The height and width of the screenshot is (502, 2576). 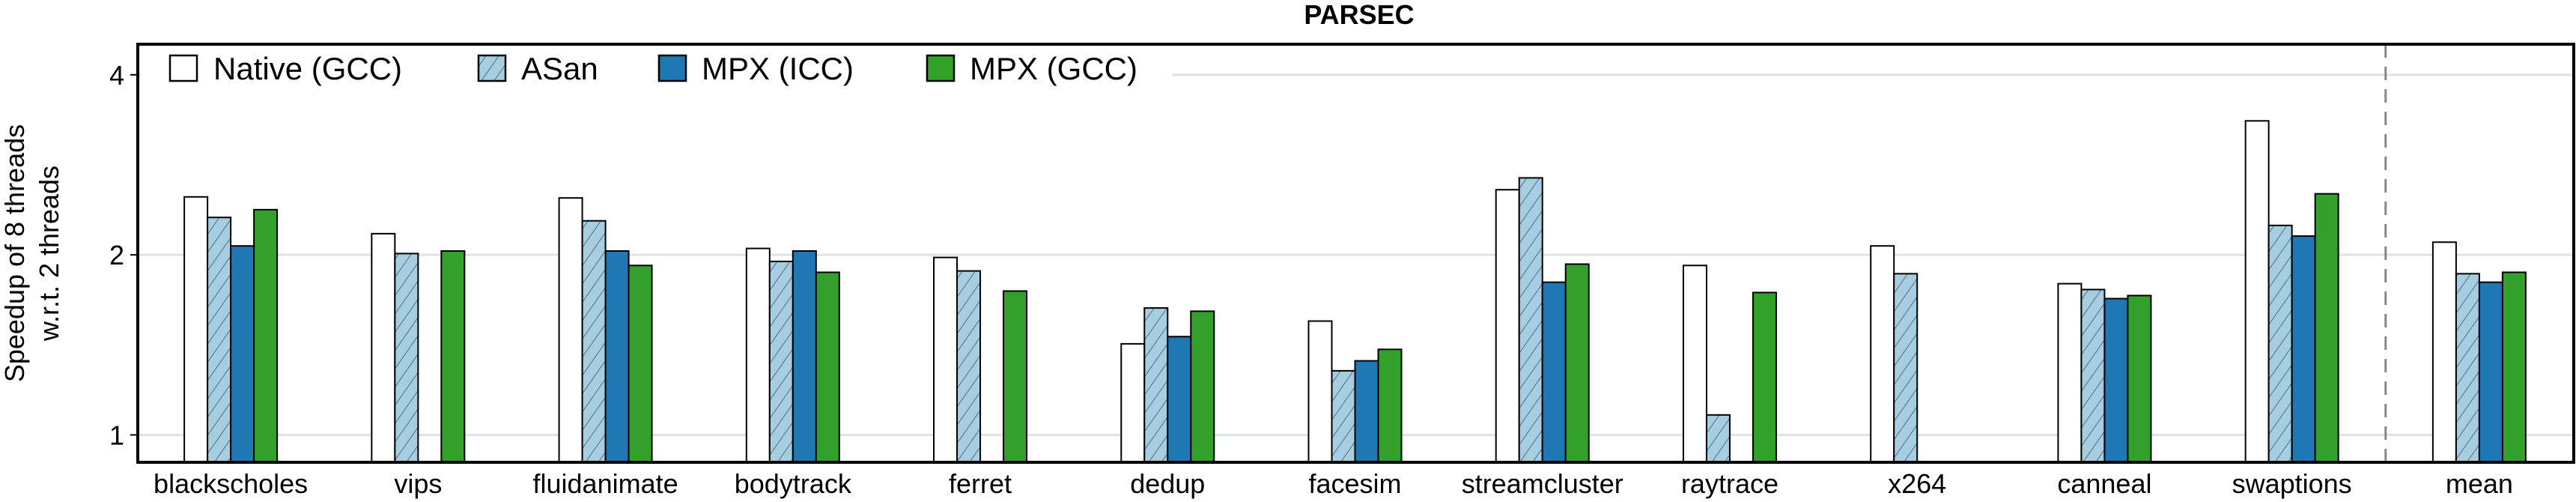 I want to click on y-tick-label: 1, so click(x=116, y=435).